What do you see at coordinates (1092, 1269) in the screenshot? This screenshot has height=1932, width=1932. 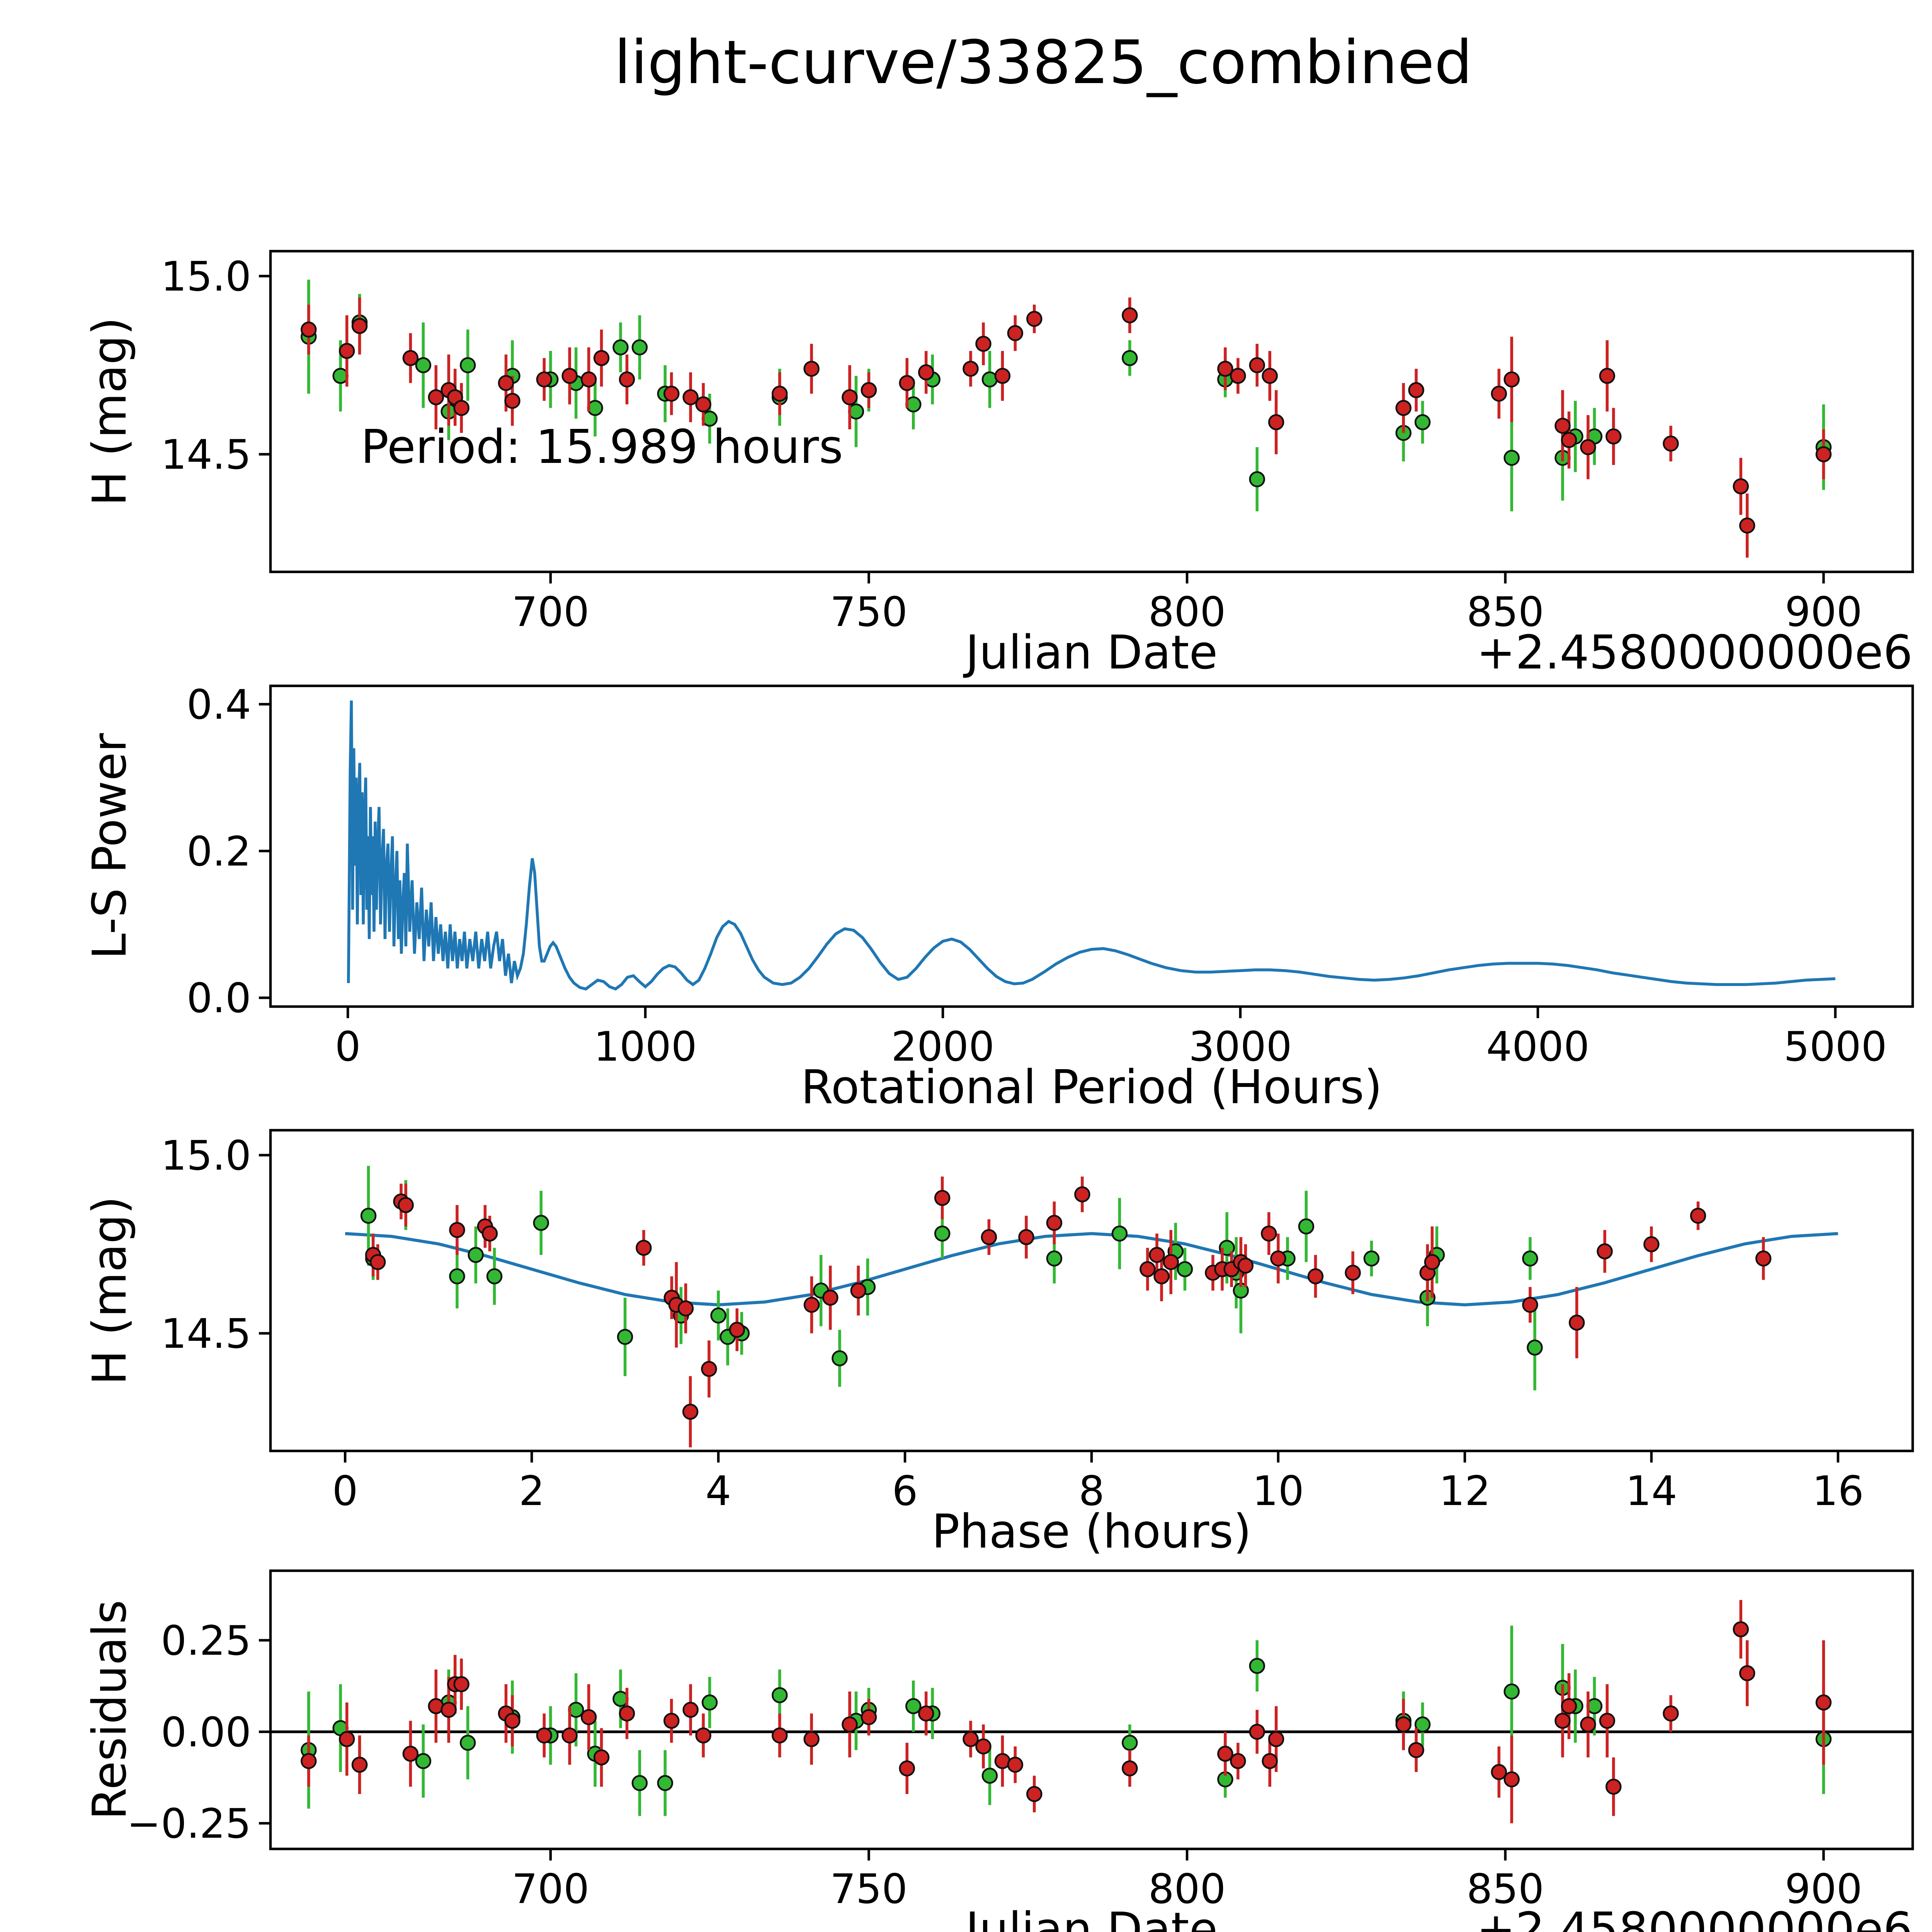 I see `fit-curve-line` at bounding box center [1092, 1269].